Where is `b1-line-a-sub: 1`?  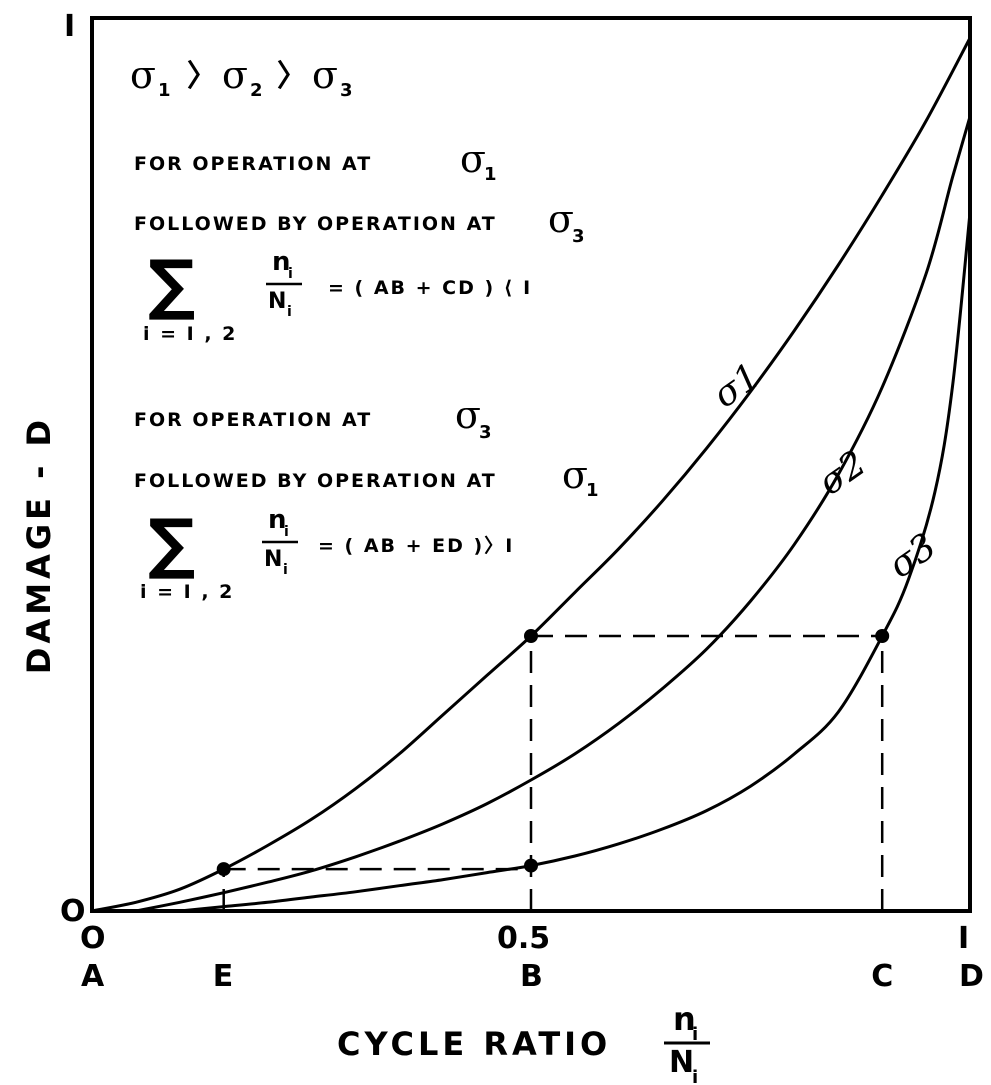 b1-line-a-sub: 1 is located at coordinates (490, 174).